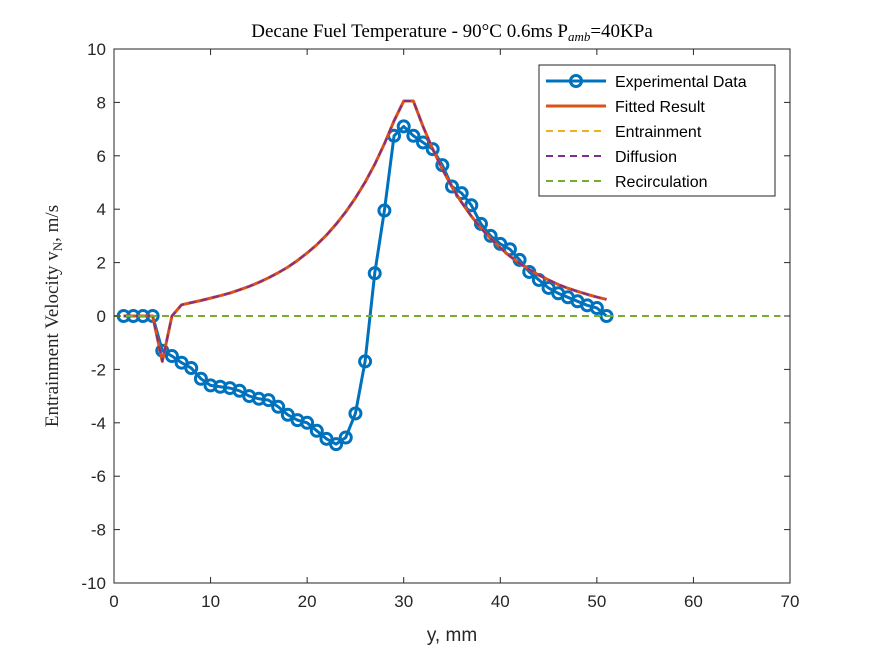 This screenshot has height=656, width=875. What do you see at coordinates (681, 82) in the screenshot?
I see `legend-label-experimental: Experimental Data` at bounding box center [681, 82].